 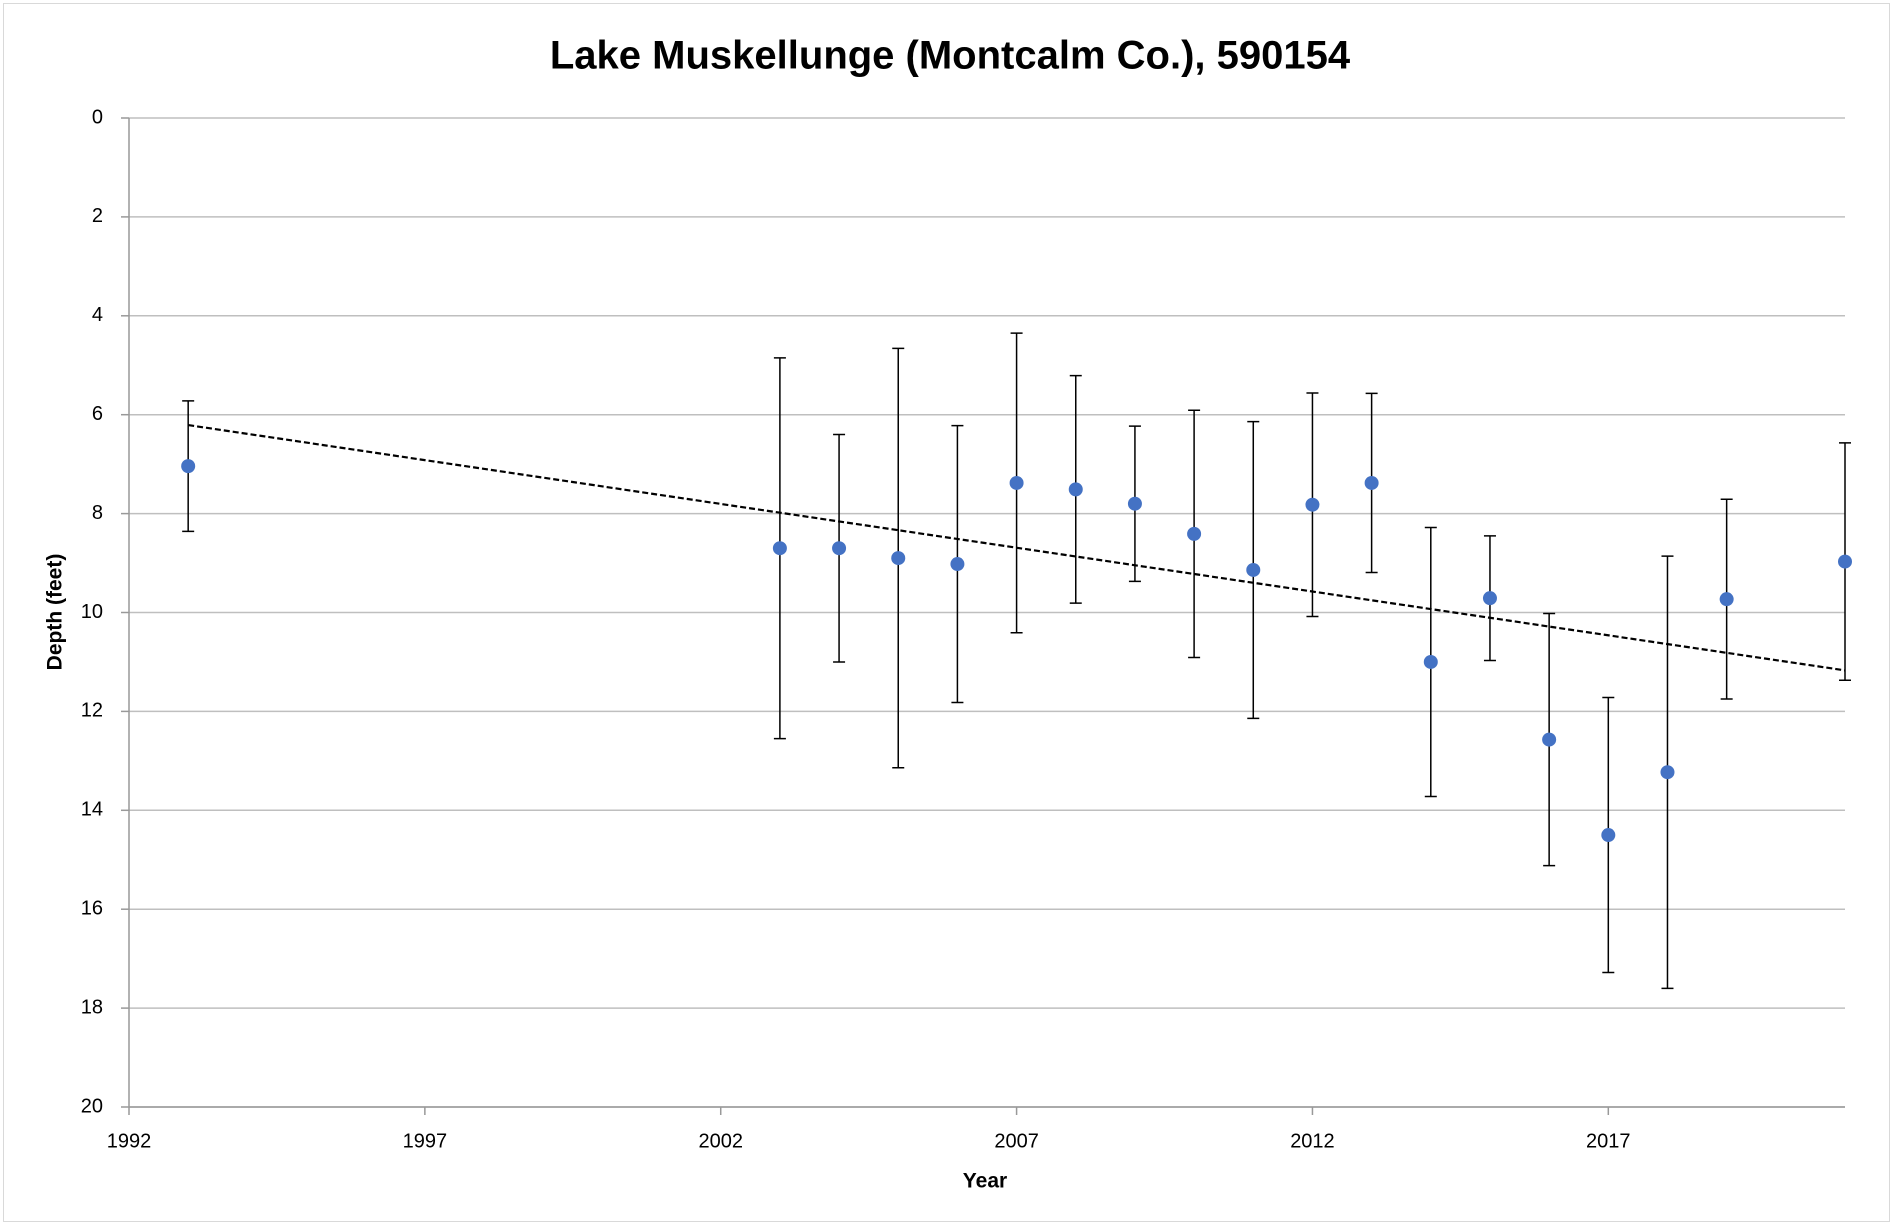 I want to click on y-tick-label: 2, so click(x=97, y=216).